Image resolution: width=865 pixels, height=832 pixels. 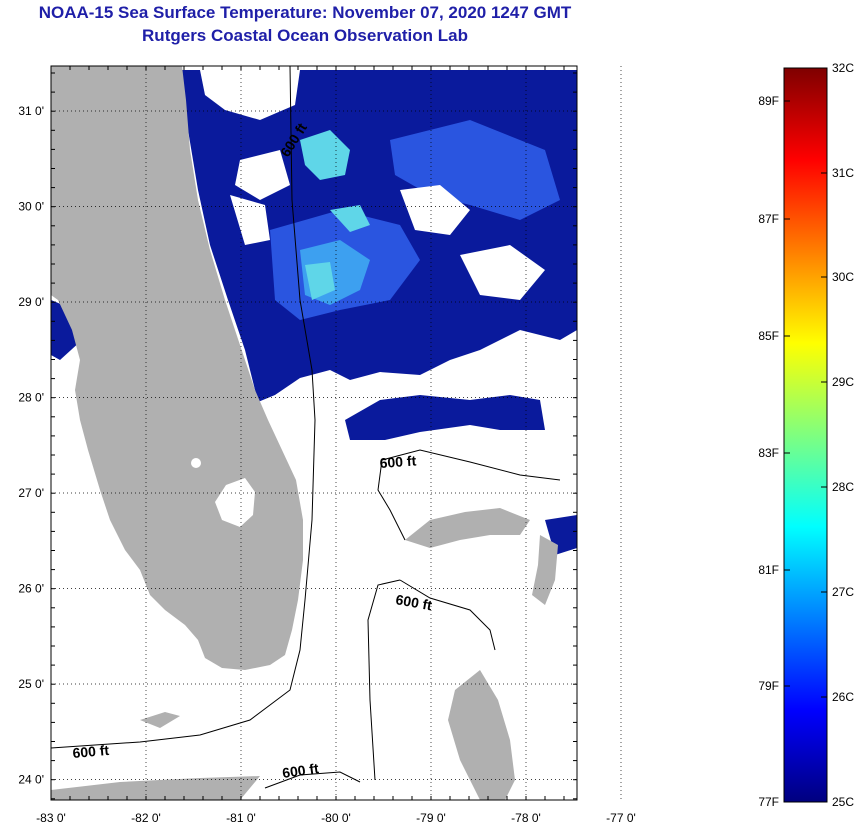 I want to click on cuba-land, so click(x=155, y=788).